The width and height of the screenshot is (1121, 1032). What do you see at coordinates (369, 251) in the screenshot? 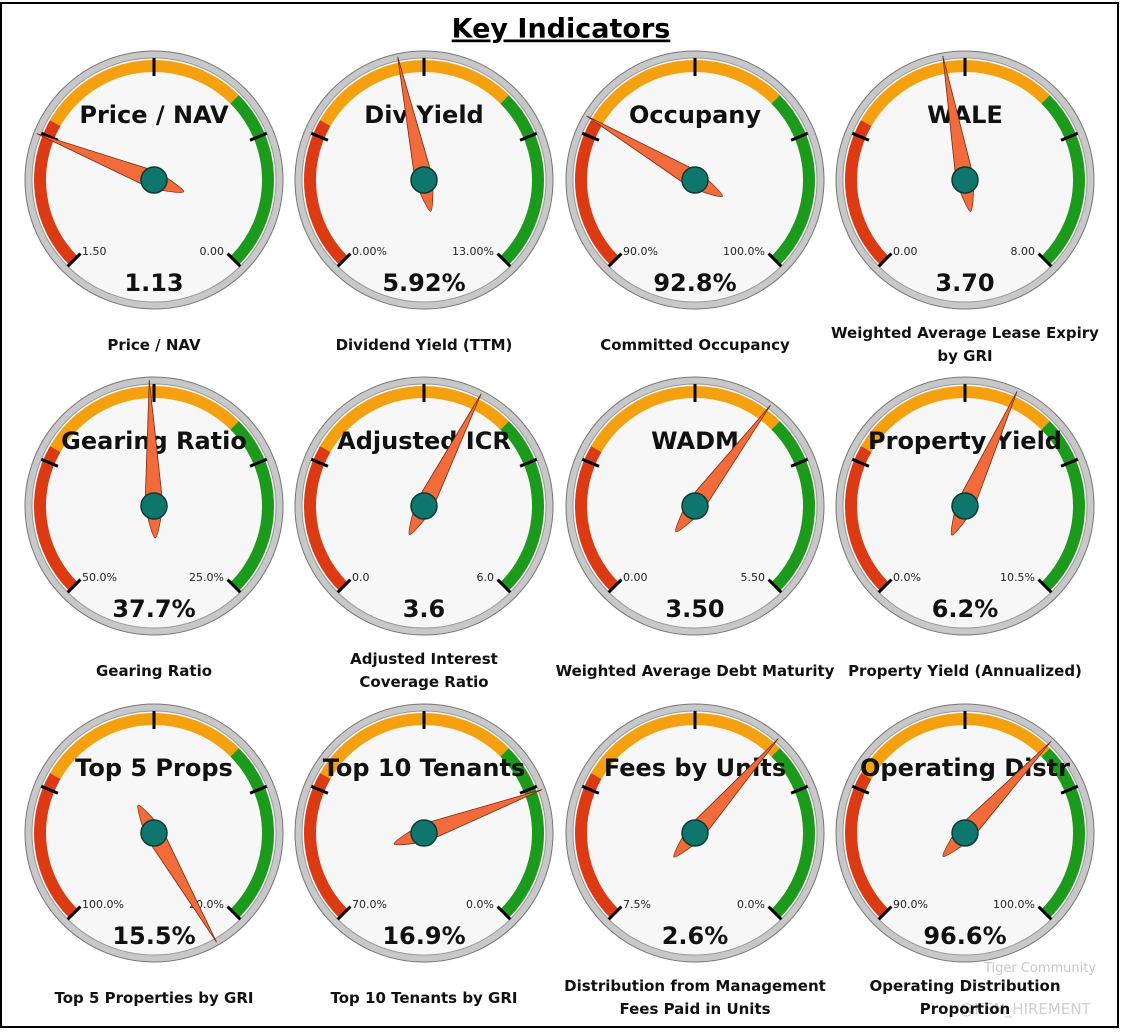
I see `gauge-min-label: 0.00%` at bounding box center [369, 251].